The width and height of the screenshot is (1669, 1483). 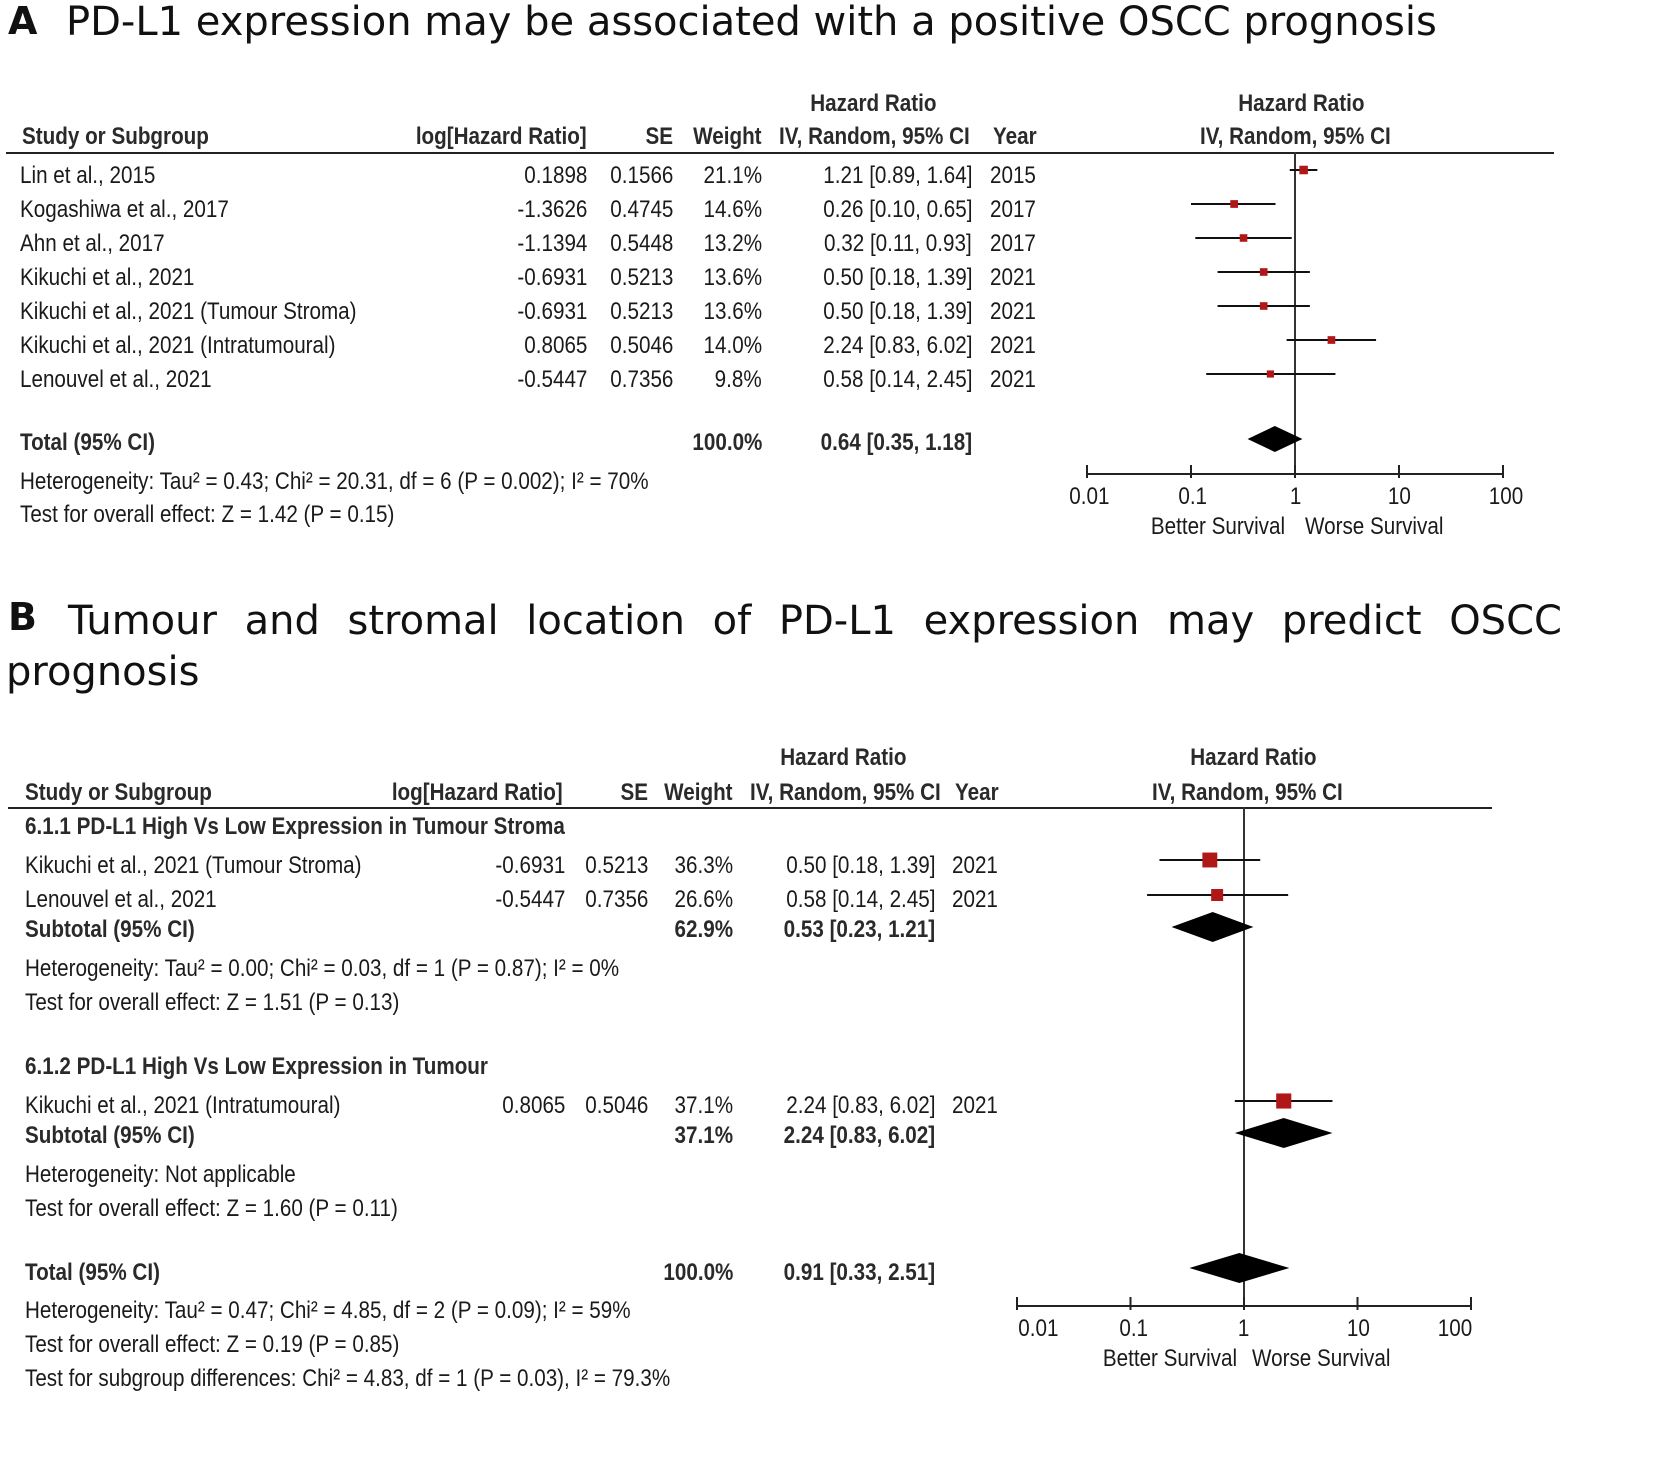 What do you see at coordinates (726, 442) in the screenshot?
I see `a-total-weight: 100.0%` at bounding box center [726, 442].